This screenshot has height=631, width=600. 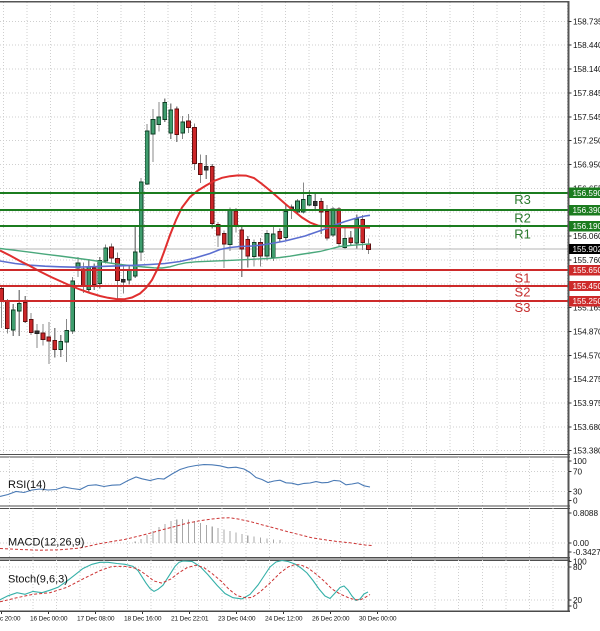 I want to click on svg-text: 156.390, so click(x=586, y=210).